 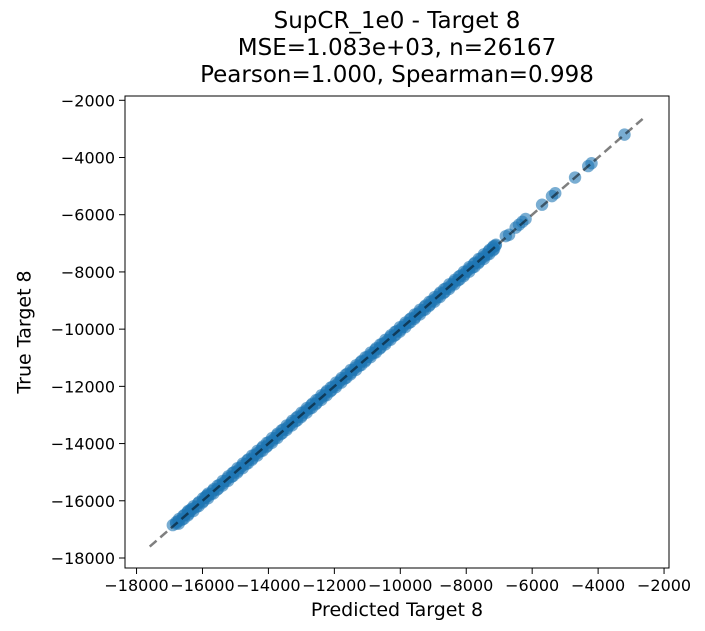 I want to click on x-tick-label: −6000, so click(x=532, y=585).